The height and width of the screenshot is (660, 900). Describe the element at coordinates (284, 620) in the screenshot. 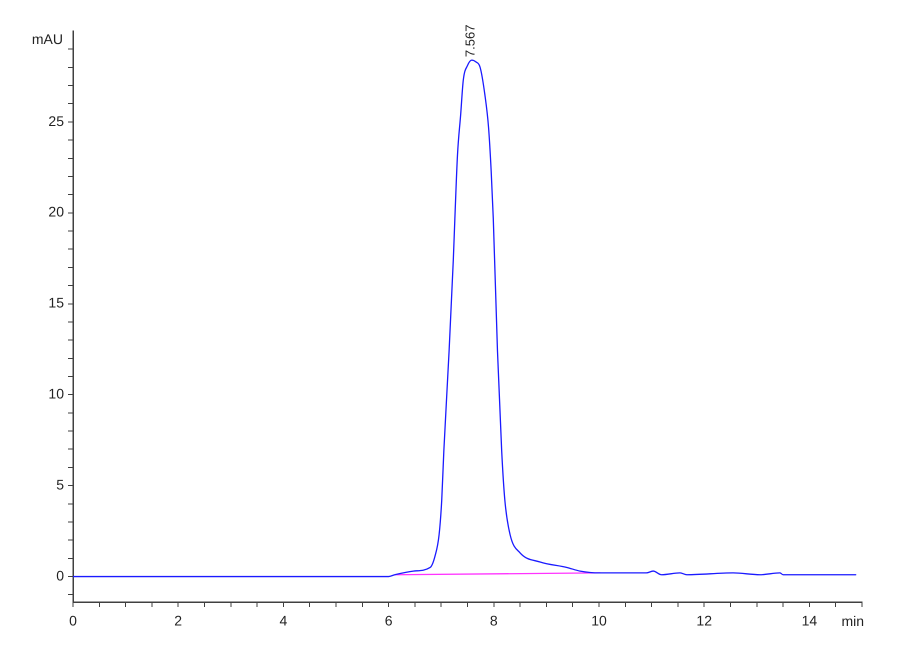

I see `x-tick-label: 4` at that location.